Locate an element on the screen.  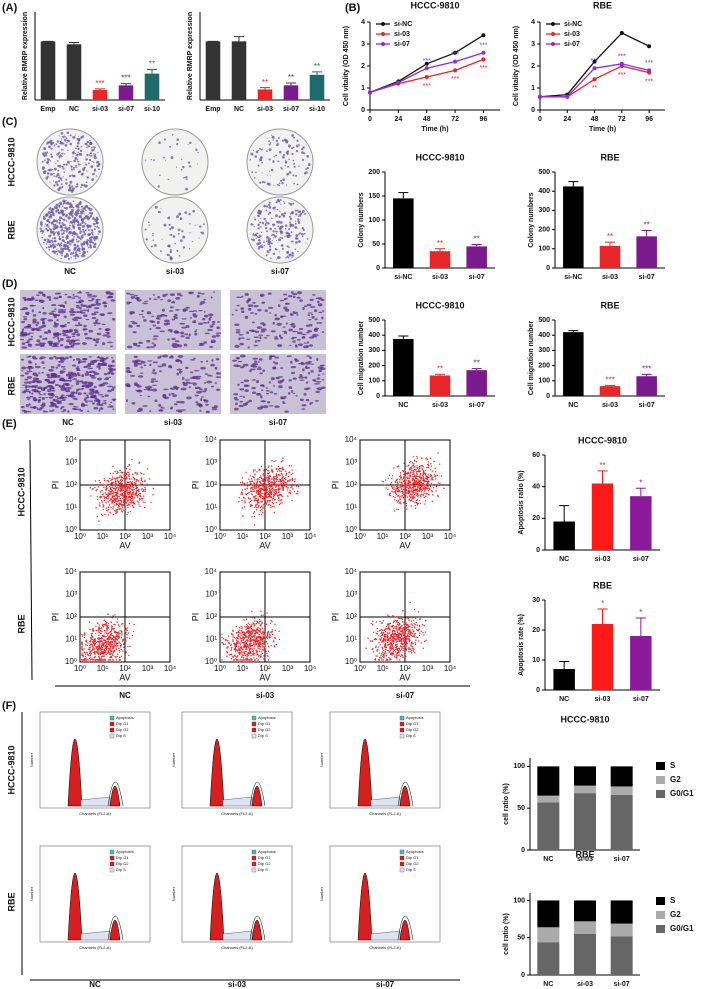
legend-swatch is located at coordinates (660, 901).